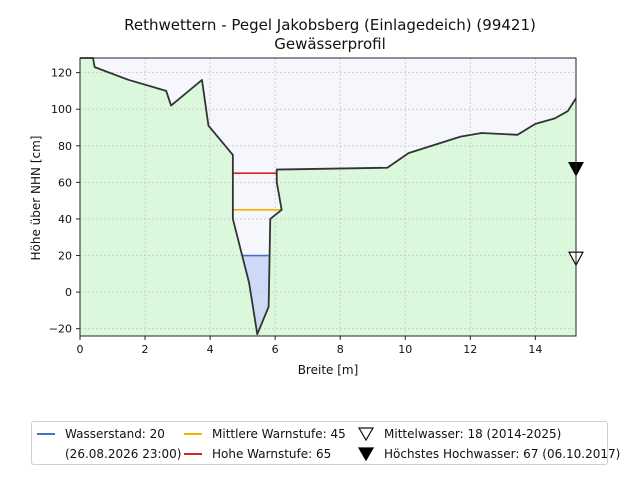 This screenshot has height=480, width=640. I want to click on x-axis-label: Breite [m], so click(328, 370).